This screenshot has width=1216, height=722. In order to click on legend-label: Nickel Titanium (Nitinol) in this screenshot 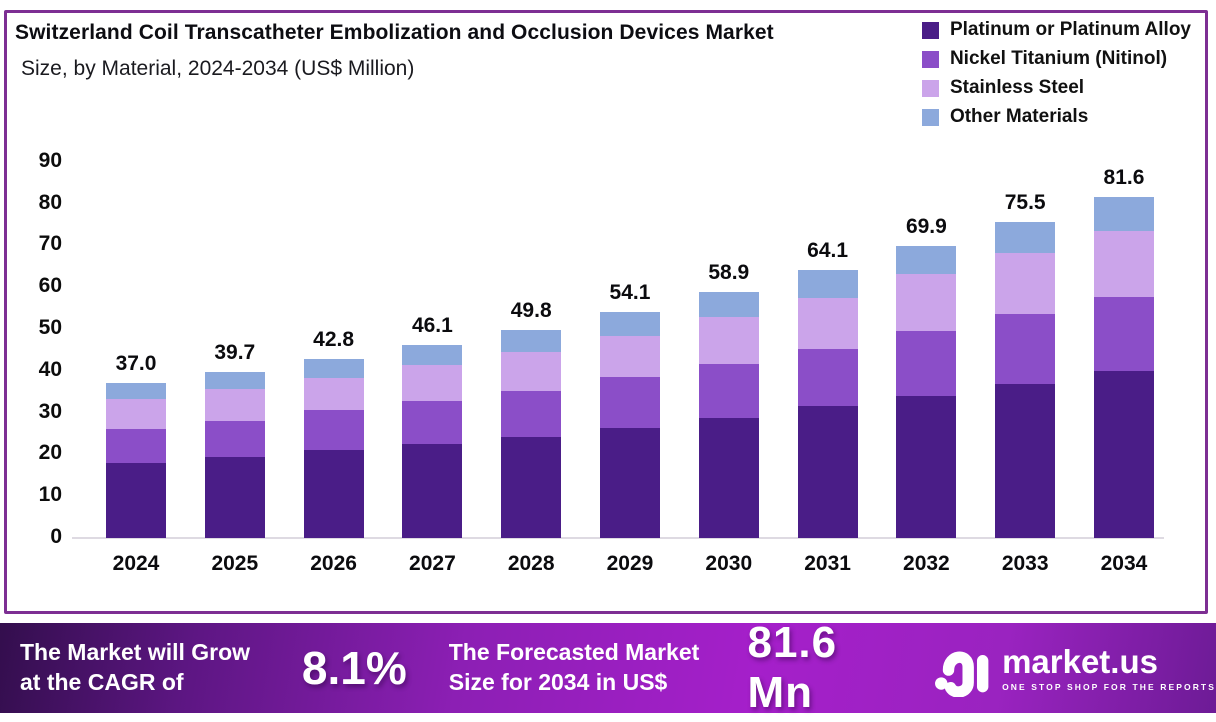, I will do `click(1058, 58)`.